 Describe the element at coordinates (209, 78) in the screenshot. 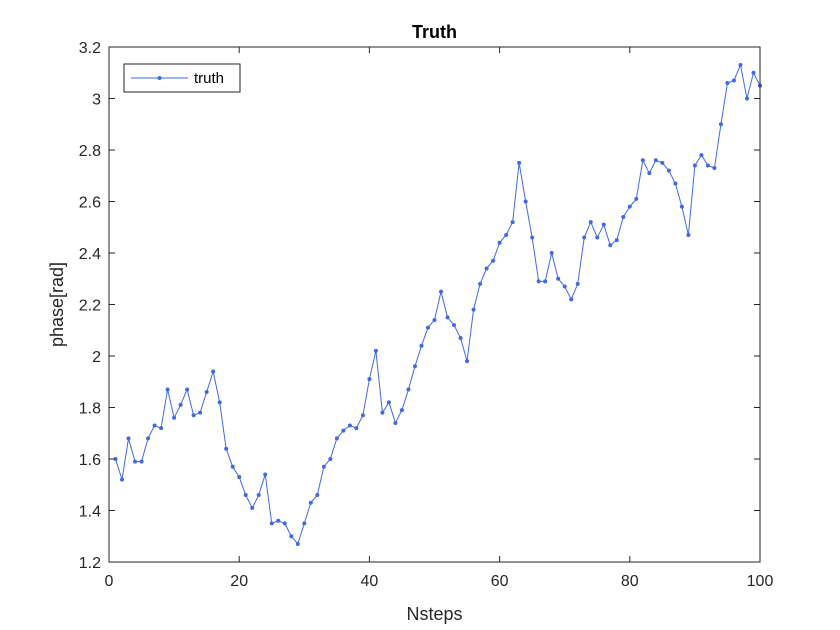

I see `legend-label-truth: truth` at that location.